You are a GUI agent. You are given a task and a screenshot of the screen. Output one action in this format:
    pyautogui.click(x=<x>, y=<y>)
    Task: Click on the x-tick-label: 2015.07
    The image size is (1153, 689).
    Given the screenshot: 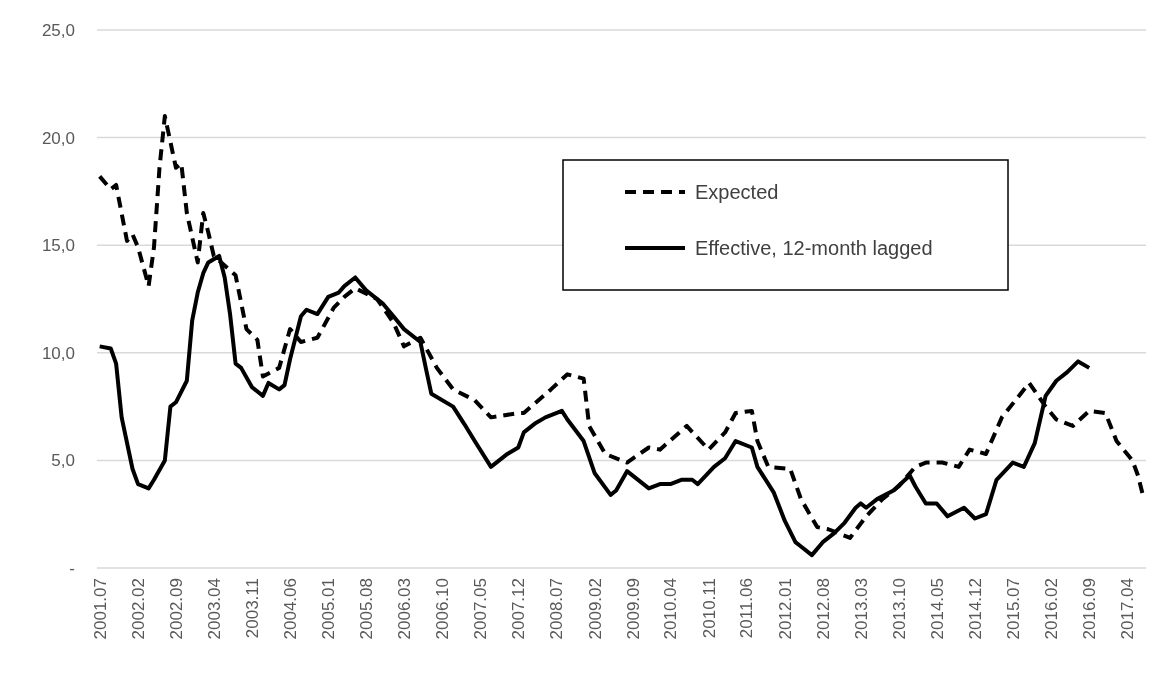 What is the action you would take?
    pyautogui.click(x=1013, y=609)
    